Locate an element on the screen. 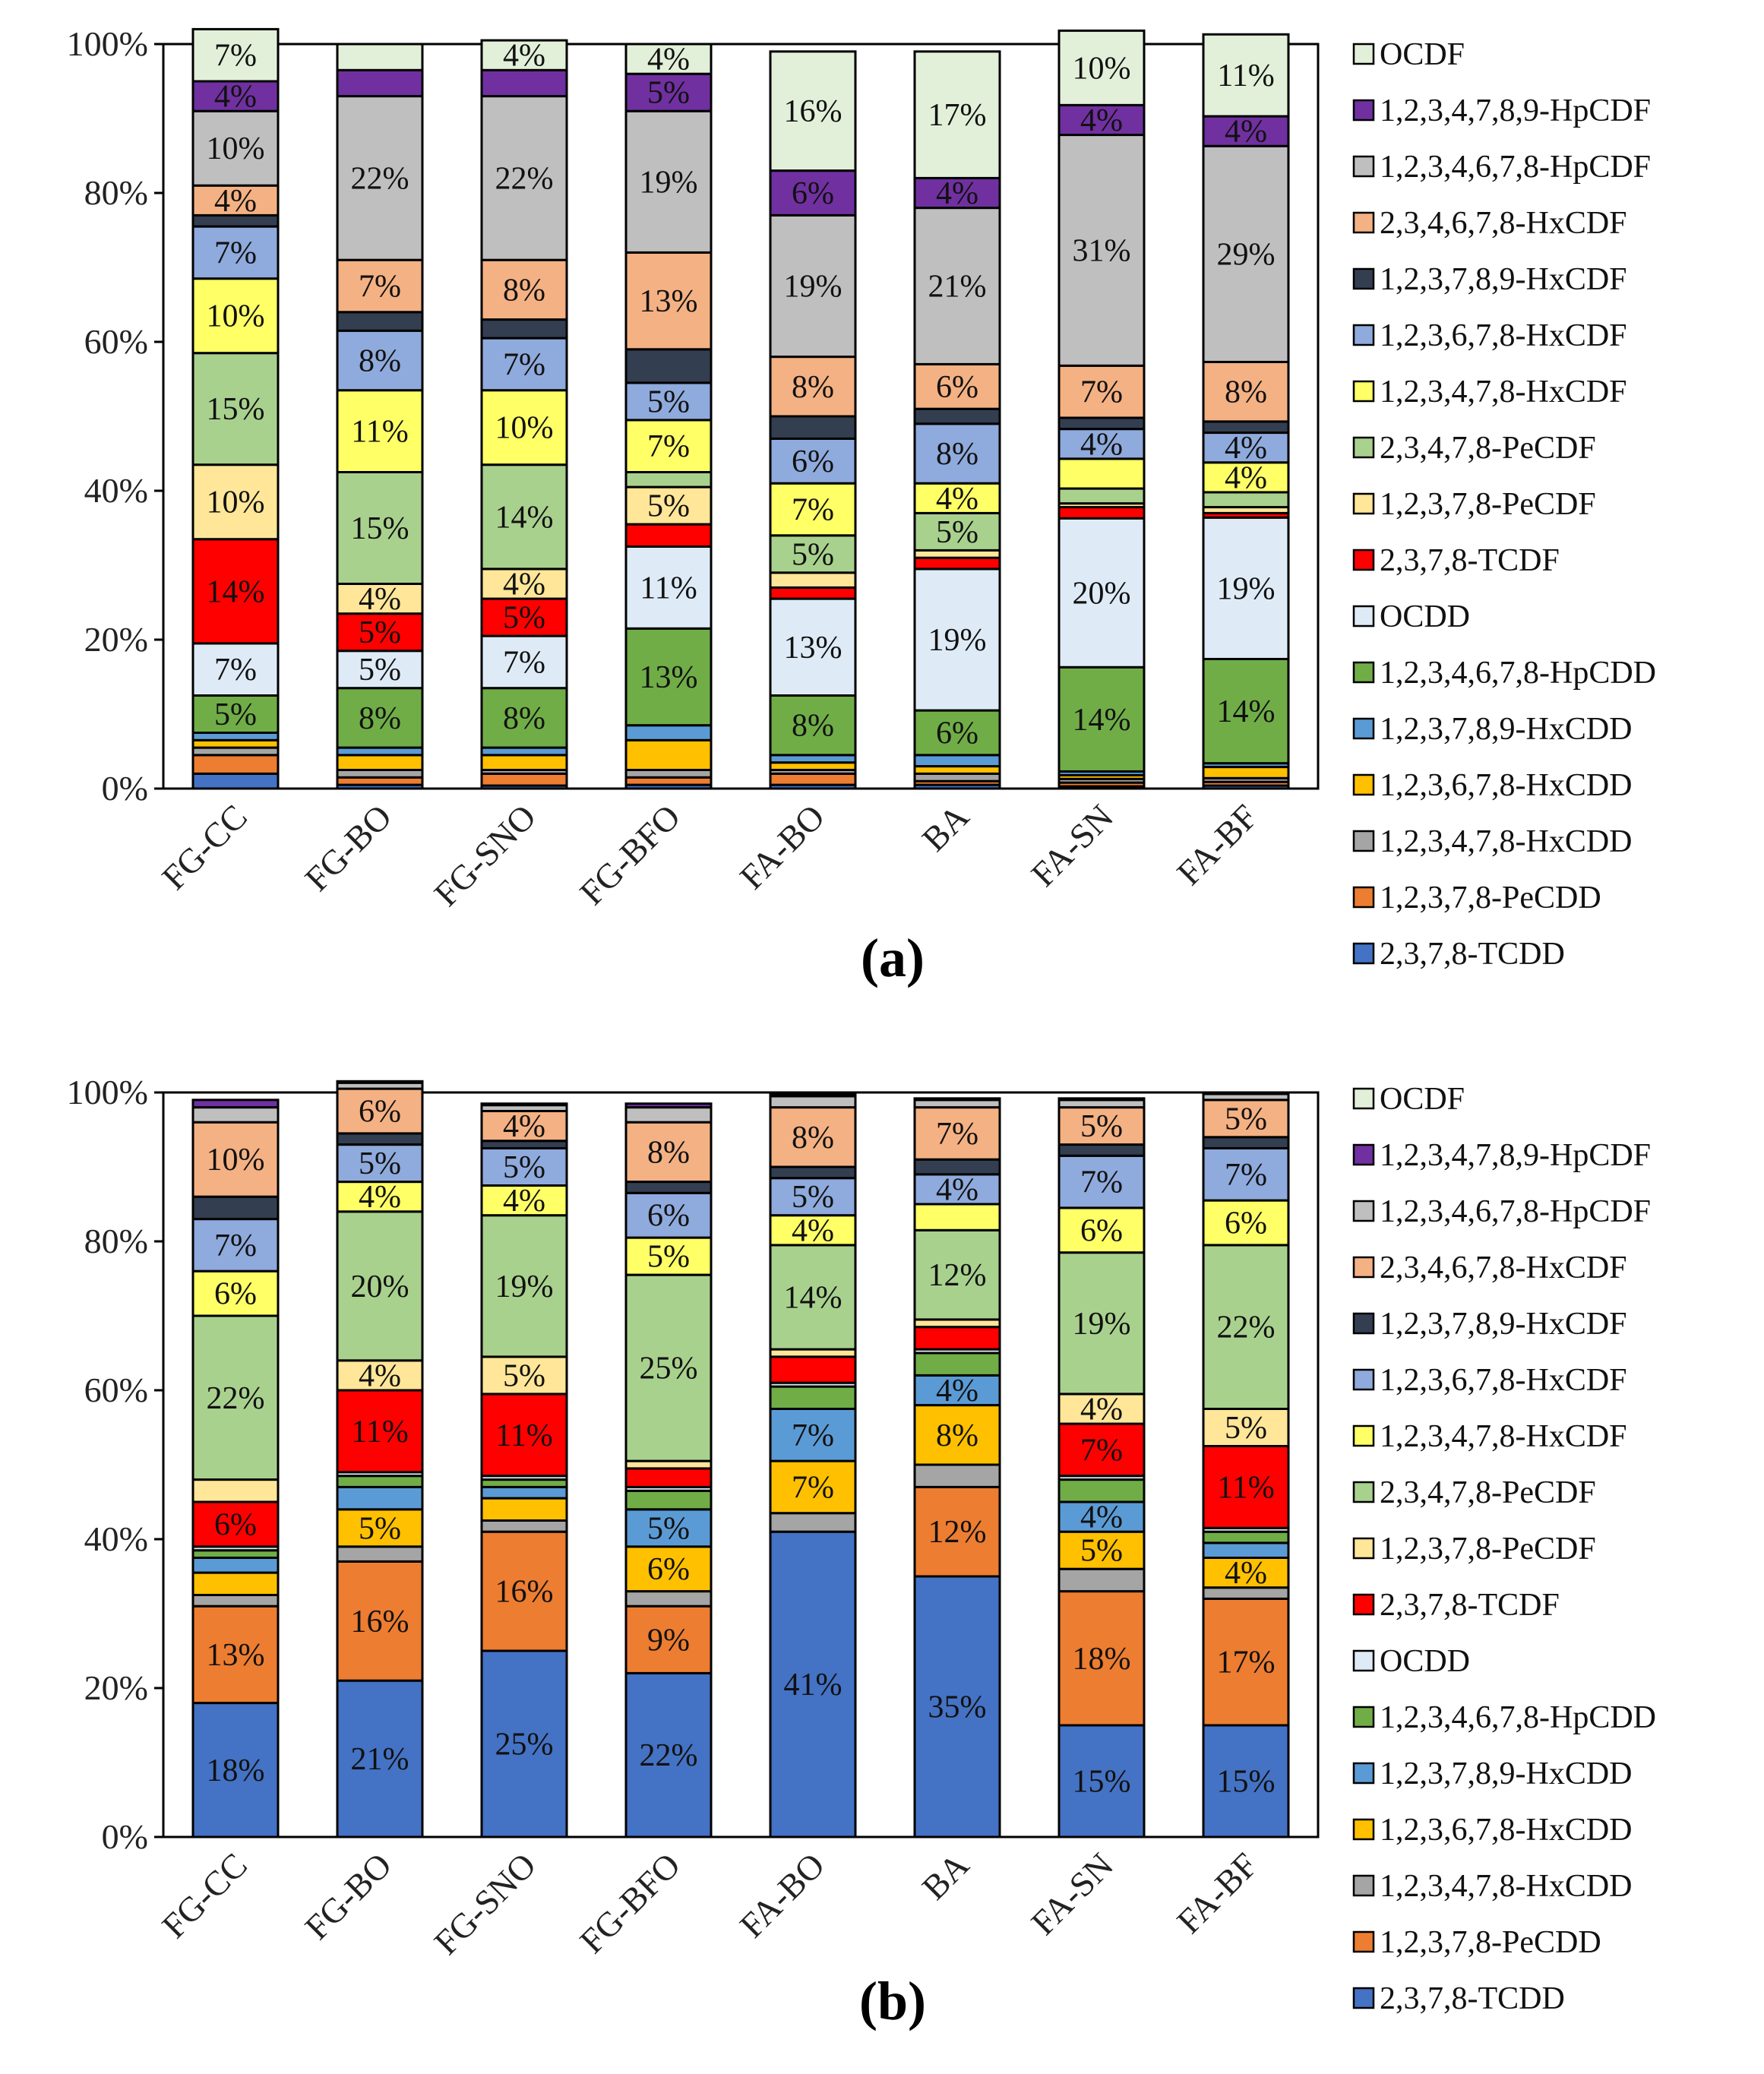 The image size is (1764, 2074). bar-segment-fa-bf-2-3-4-6-7-8-hxcdf is located at coordinates (1246, 1119).